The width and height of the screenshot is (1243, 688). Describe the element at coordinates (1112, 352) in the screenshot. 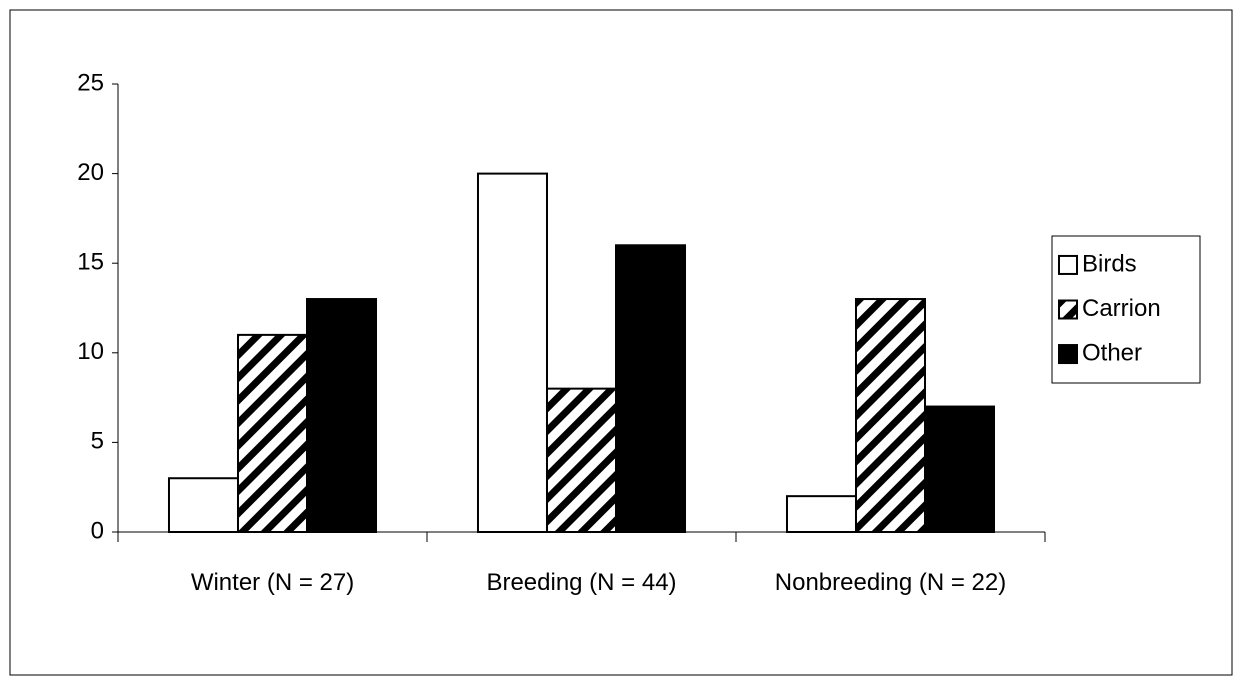

I see `legend-label: Other` at that location.